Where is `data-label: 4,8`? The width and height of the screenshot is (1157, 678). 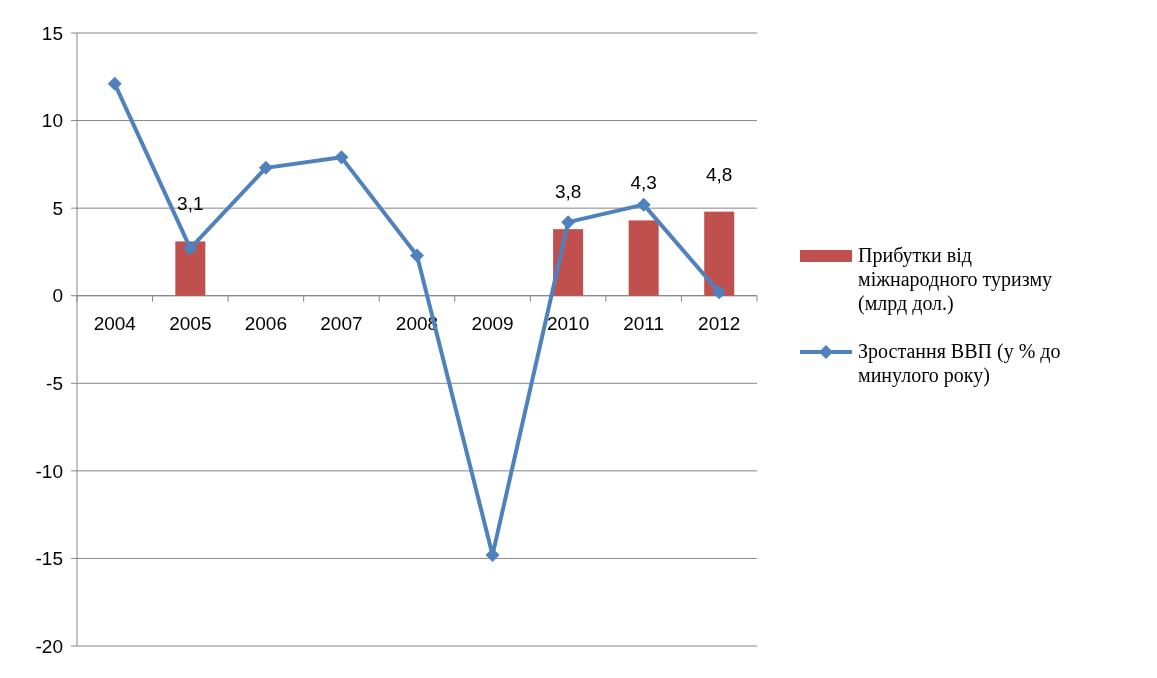 data-label: 4,8 is located at coordinates (719, 174).